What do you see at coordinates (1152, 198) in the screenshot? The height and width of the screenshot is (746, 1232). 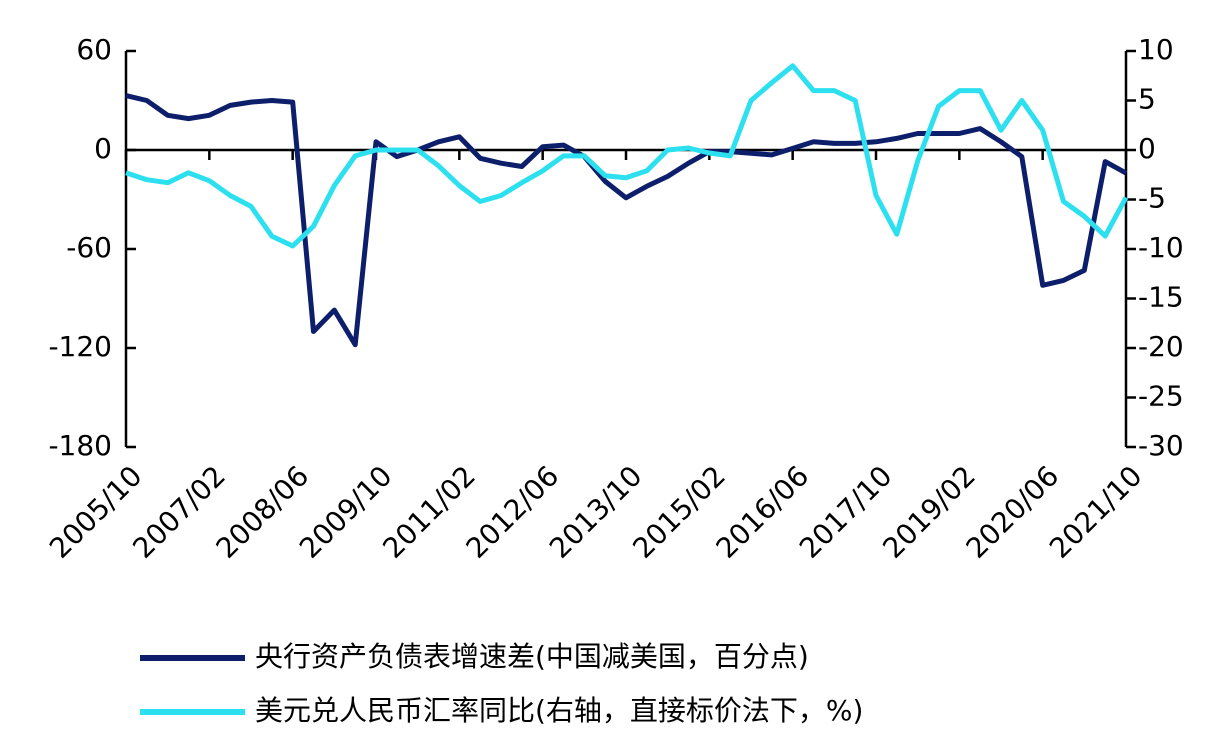 I see `y2-tick-label: -5` at bounding box center [1152, 198].